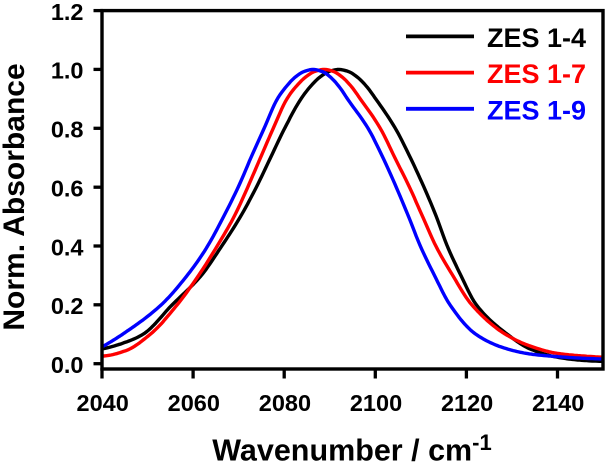  I want to click on svg-text: 2140, so click(558, 403).